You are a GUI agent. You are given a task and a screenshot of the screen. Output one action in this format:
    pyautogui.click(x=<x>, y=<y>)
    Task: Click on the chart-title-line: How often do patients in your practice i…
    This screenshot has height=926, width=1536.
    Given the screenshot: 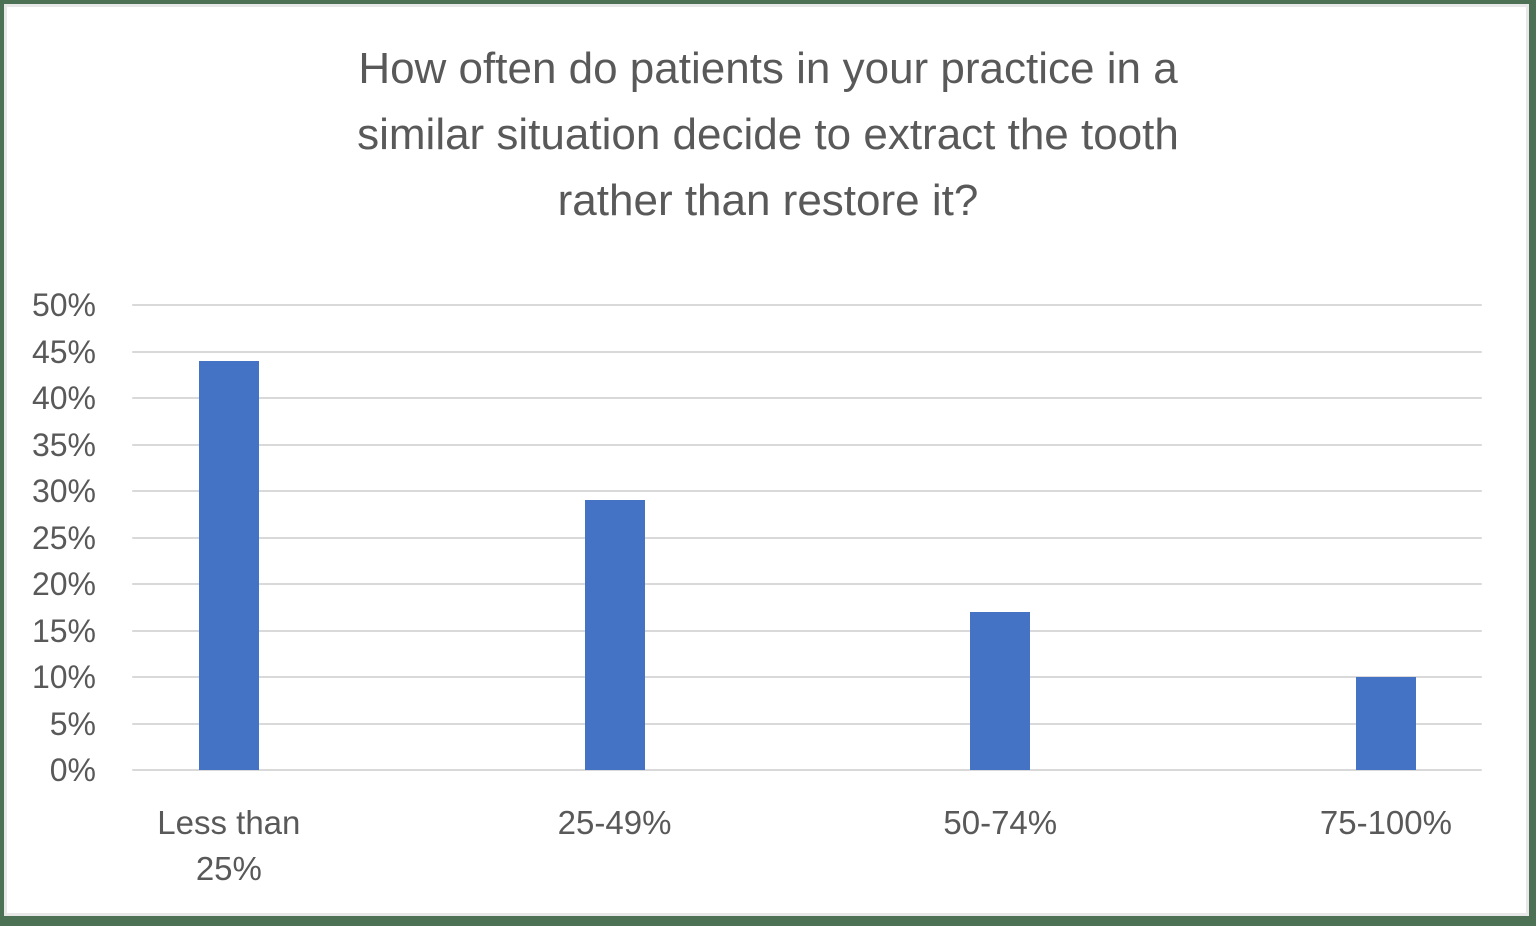 What is the action you would take?
    pyautogui.click(x=768, y=68)
    